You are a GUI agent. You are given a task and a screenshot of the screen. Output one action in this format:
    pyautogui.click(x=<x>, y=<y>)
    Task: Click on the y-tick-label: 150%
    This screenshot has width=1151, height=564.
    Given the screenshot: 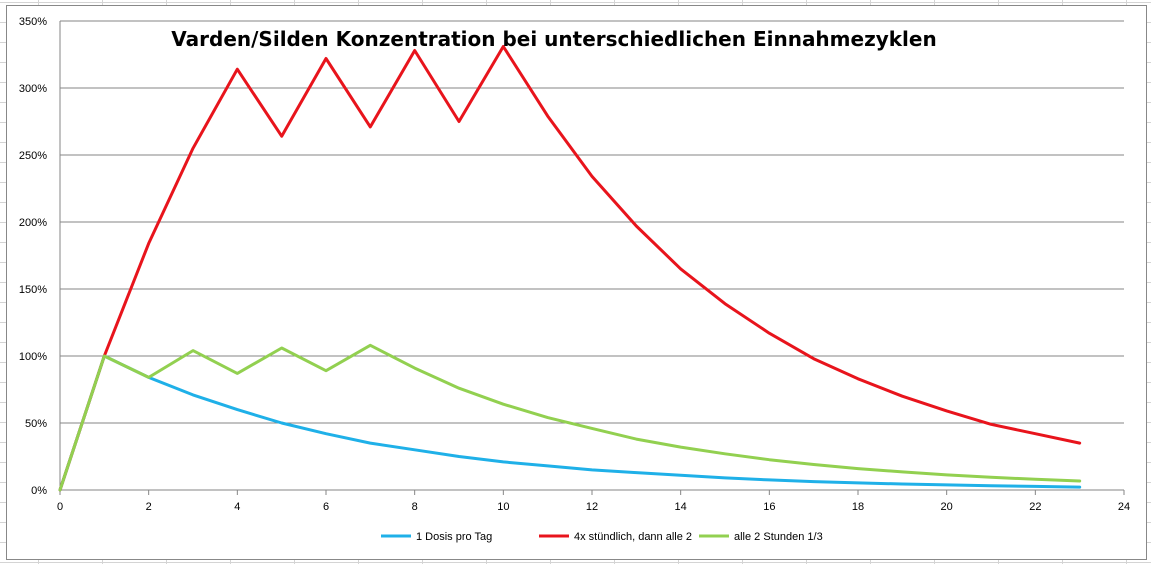 What is the action you would take?
    pyautogui.click(x=33, y=290)
    